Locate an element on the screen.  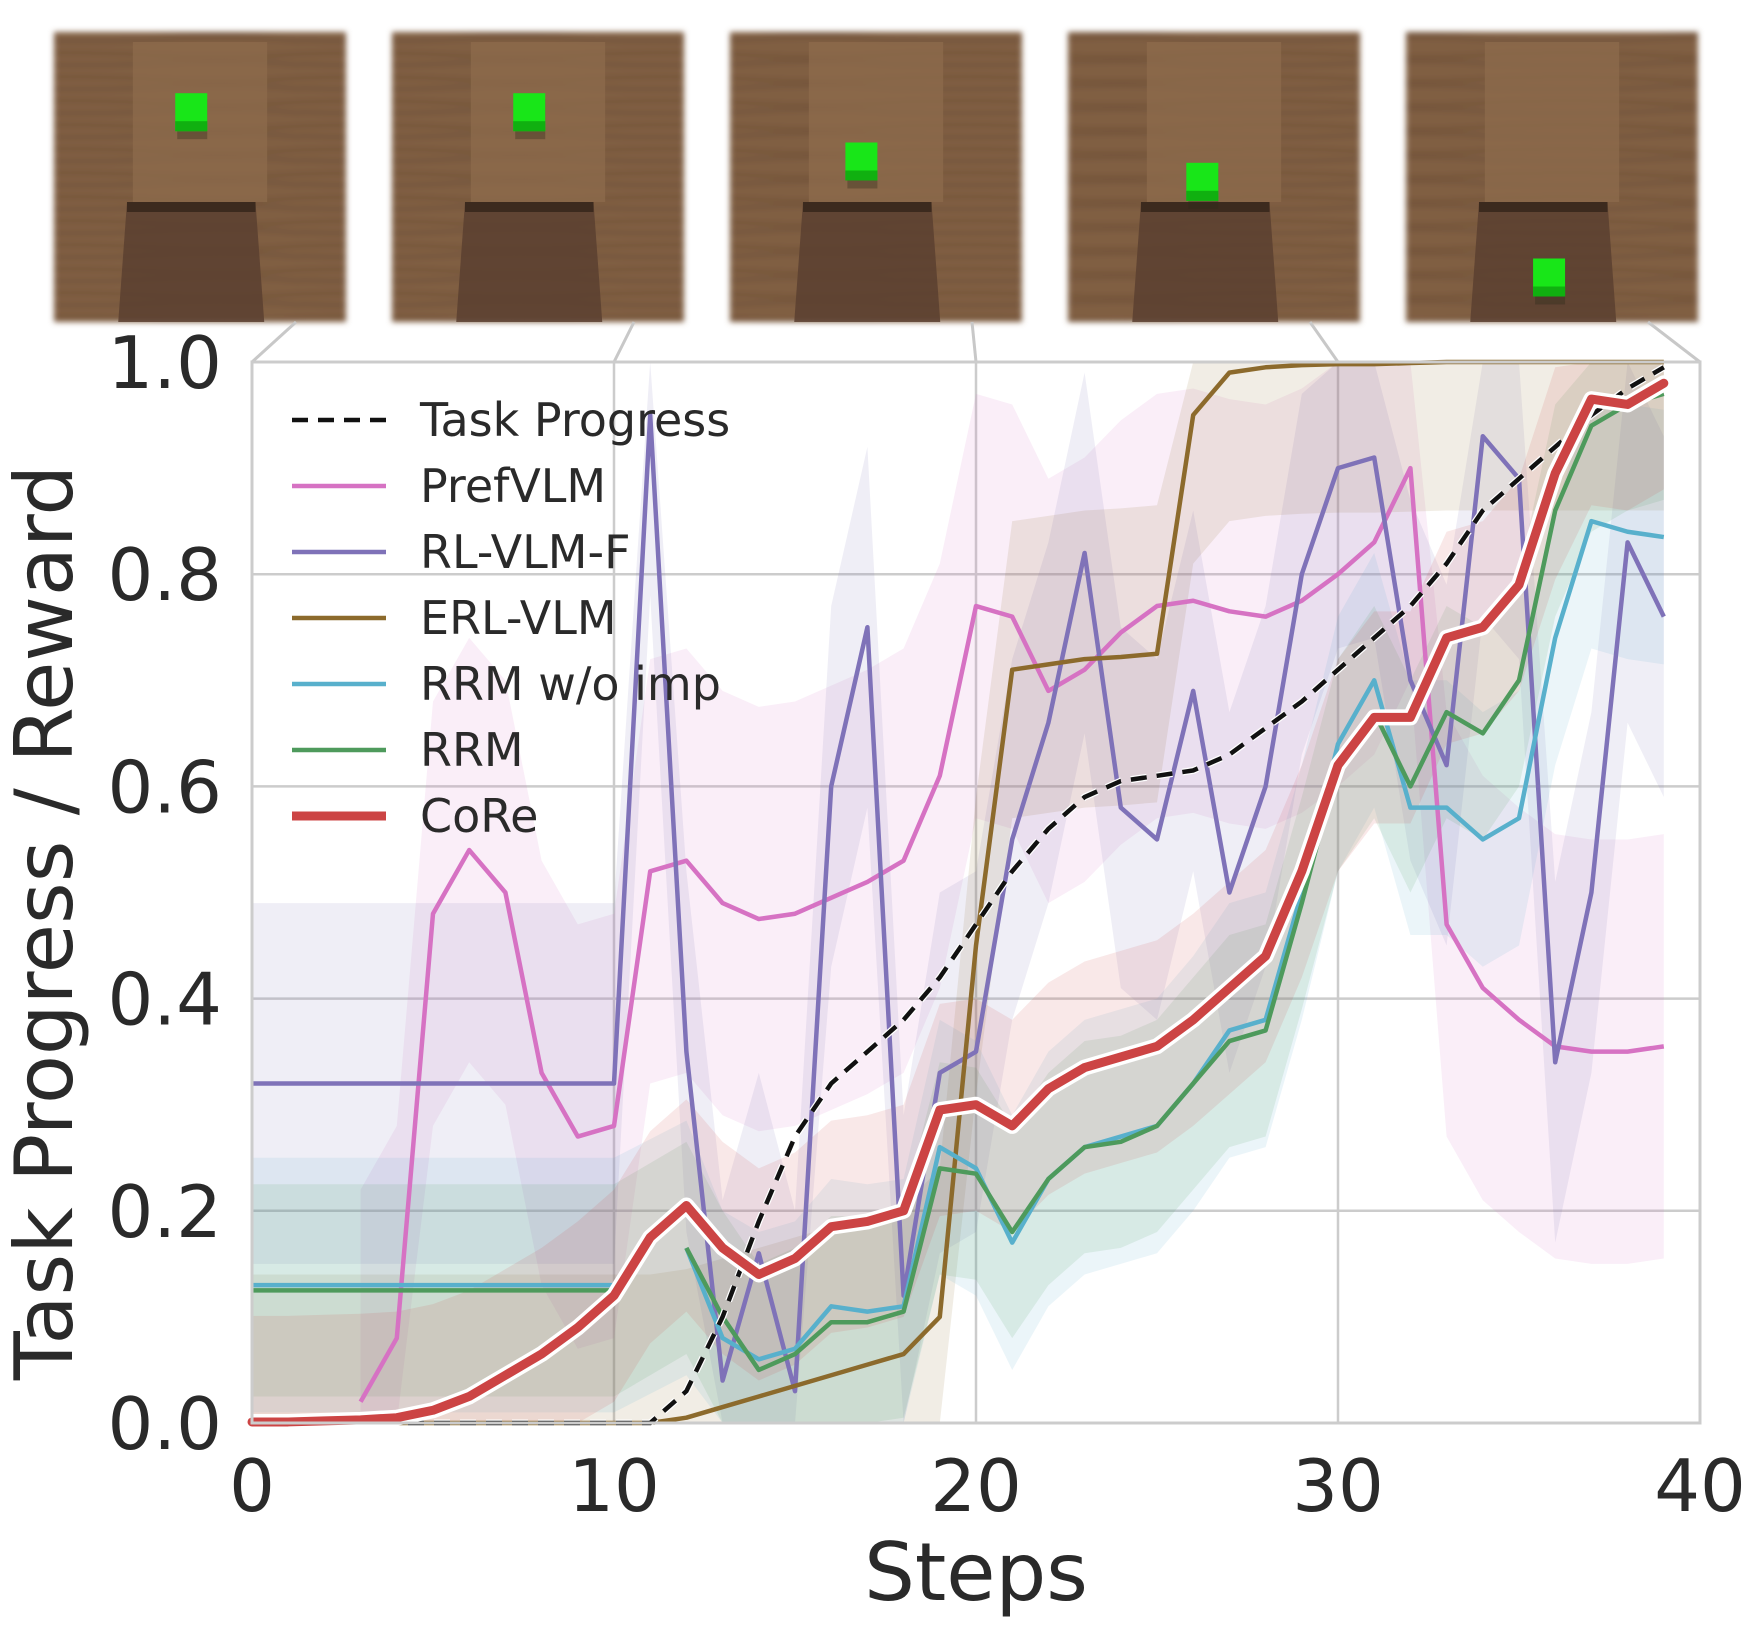
legend-label-rrm_wo_imp: RRM w/o imp is located at coordinates (570, 684).